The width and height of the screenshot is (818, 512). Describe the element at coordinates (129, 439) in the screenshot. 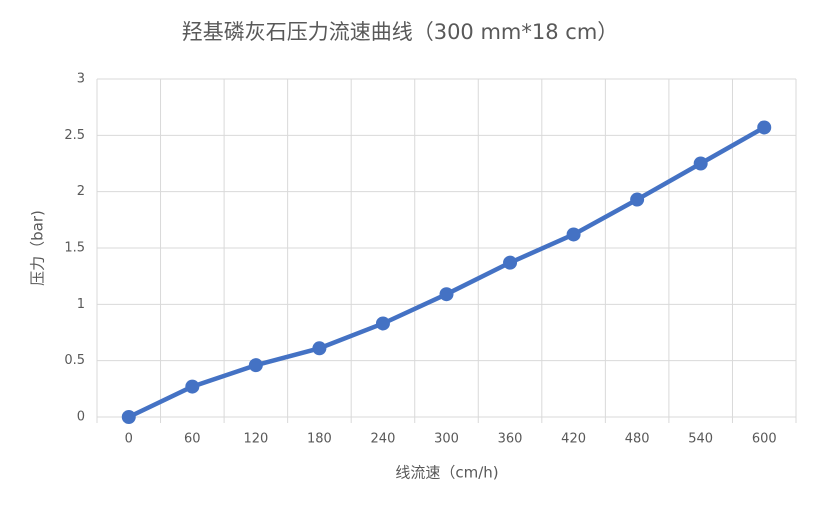

I see `x-tick-label: 0` at that location.